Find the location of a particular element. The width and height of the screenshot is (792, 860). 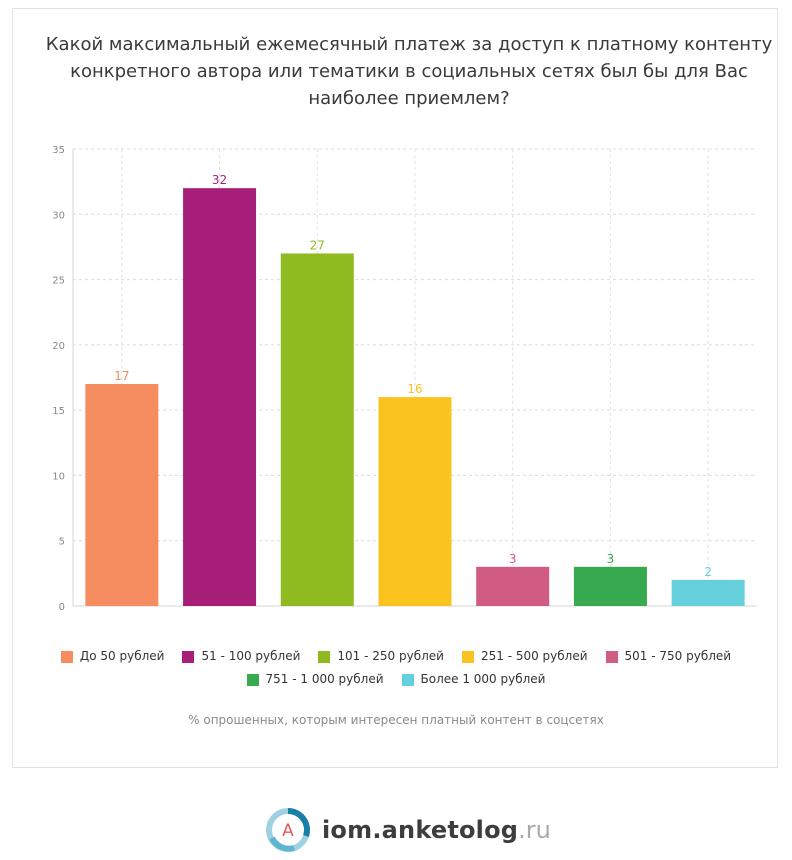

legend-label: 751 - 1 000 рублей is located at coordinates (324, 679).